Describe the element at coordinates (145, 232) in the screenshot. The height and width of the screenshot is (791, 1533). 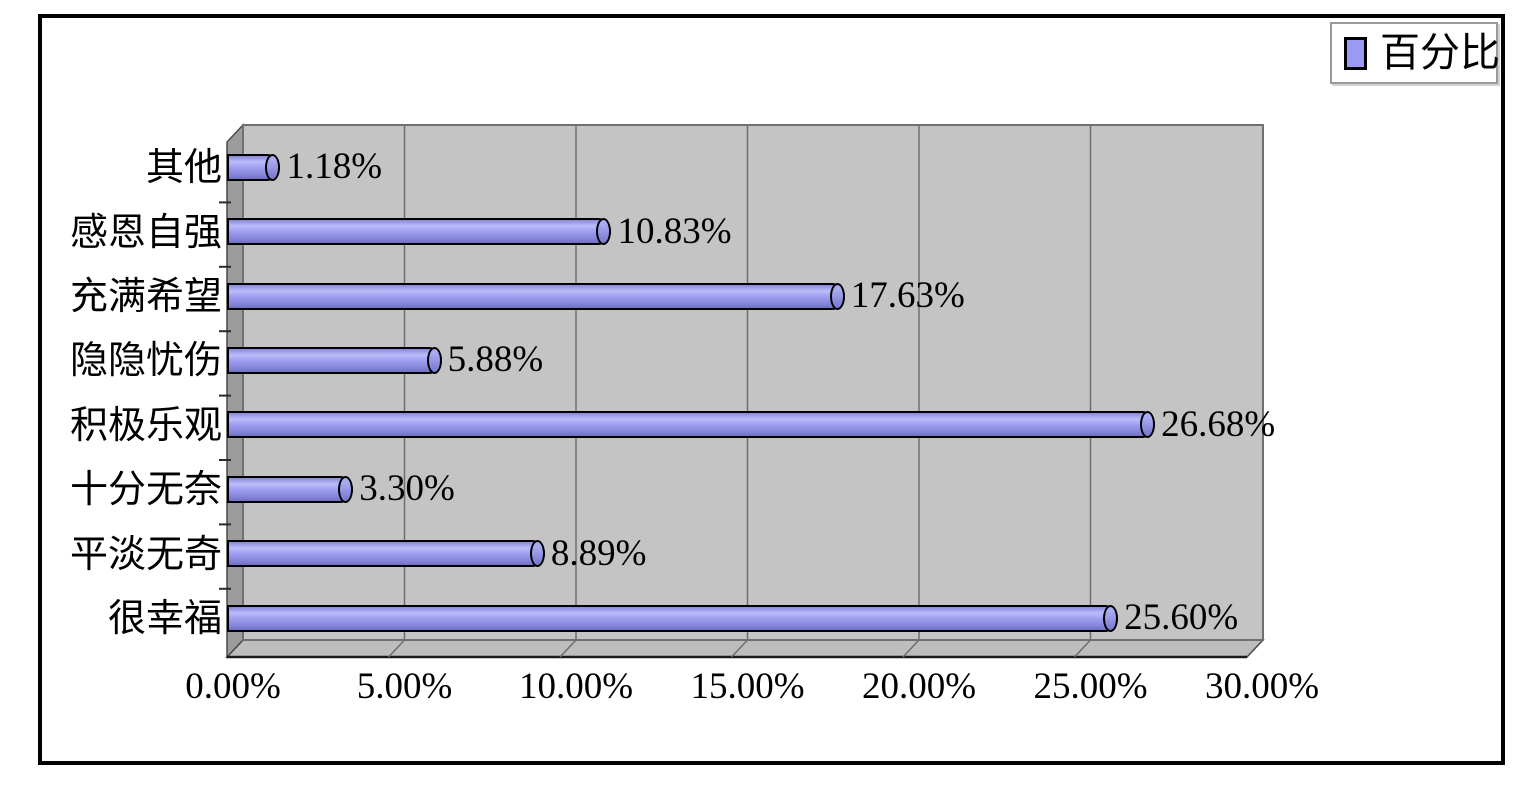
I see `category-label: 感恩自强` at that location.